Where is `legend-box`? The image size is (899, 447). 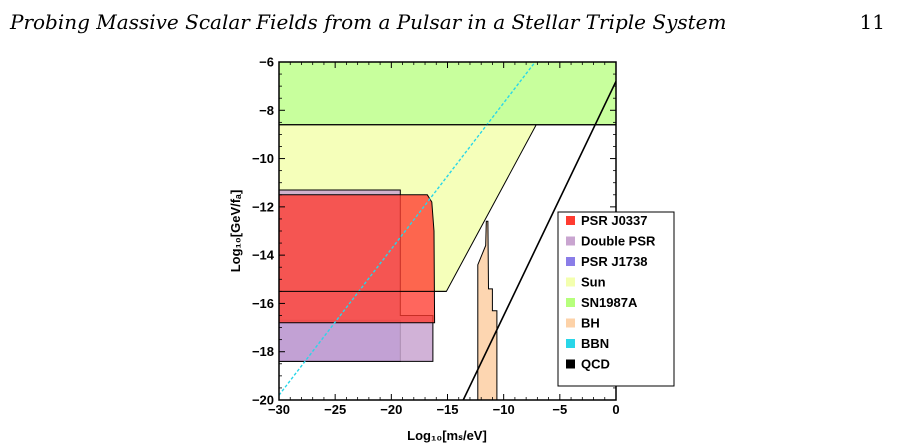 legend-box is located at coordinates (616, 299).